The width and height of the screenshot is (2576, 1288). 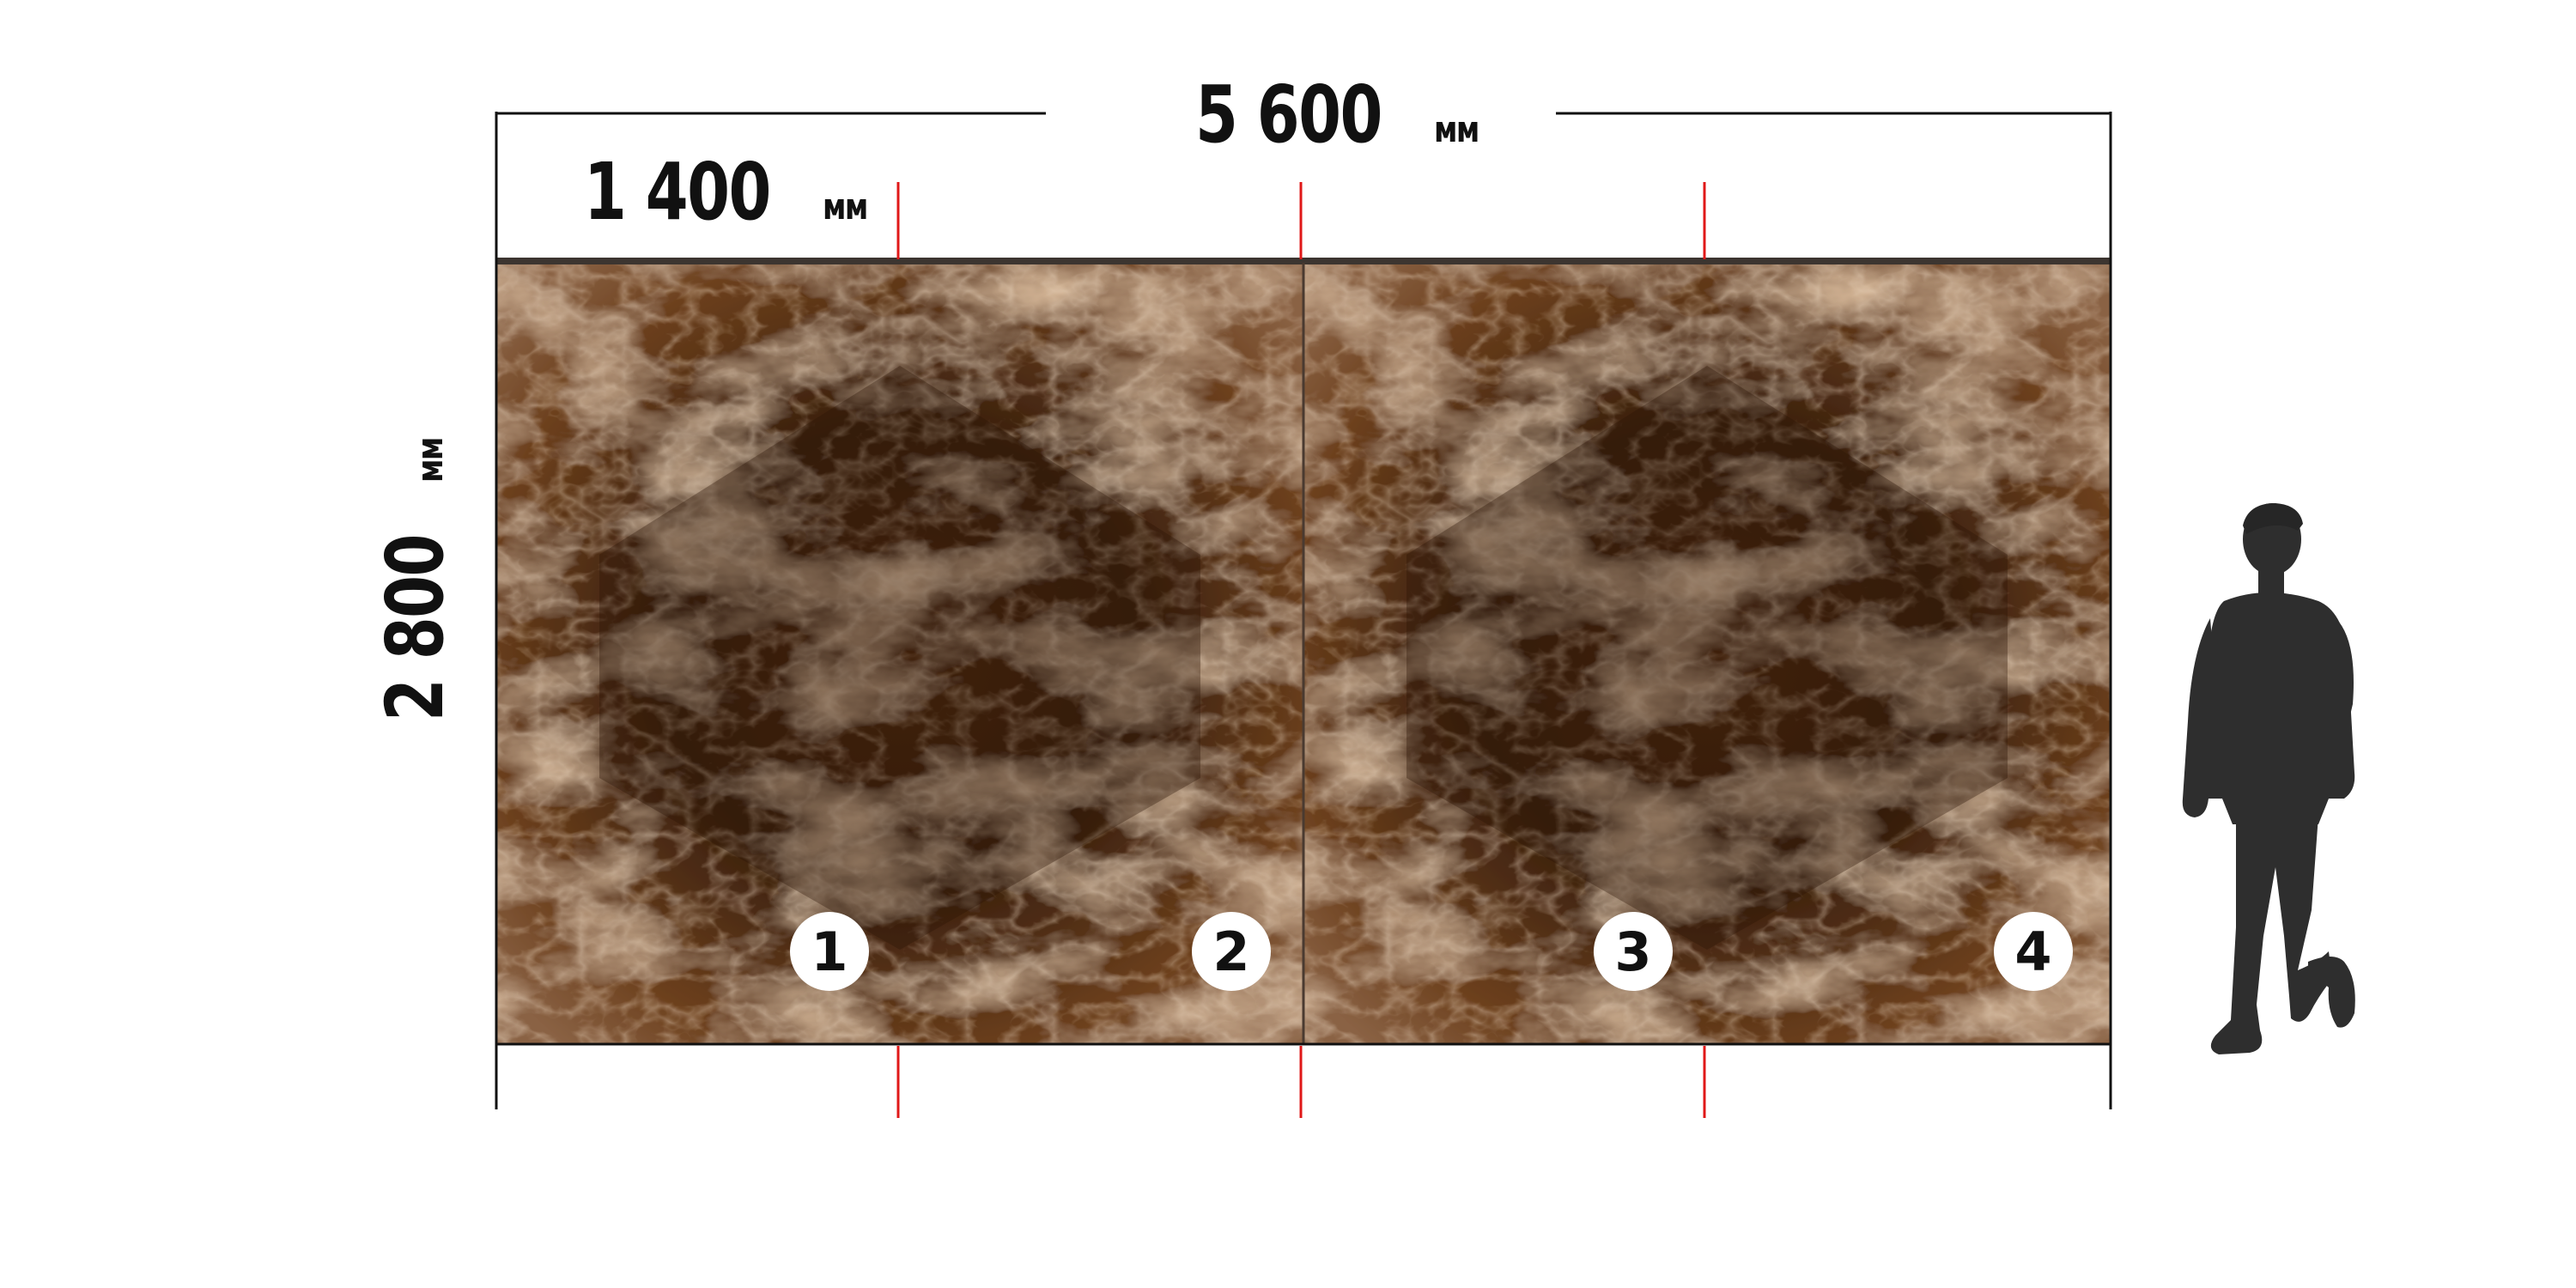 I want to click on slab-width-unit: мм, so click(x=845, y=207).